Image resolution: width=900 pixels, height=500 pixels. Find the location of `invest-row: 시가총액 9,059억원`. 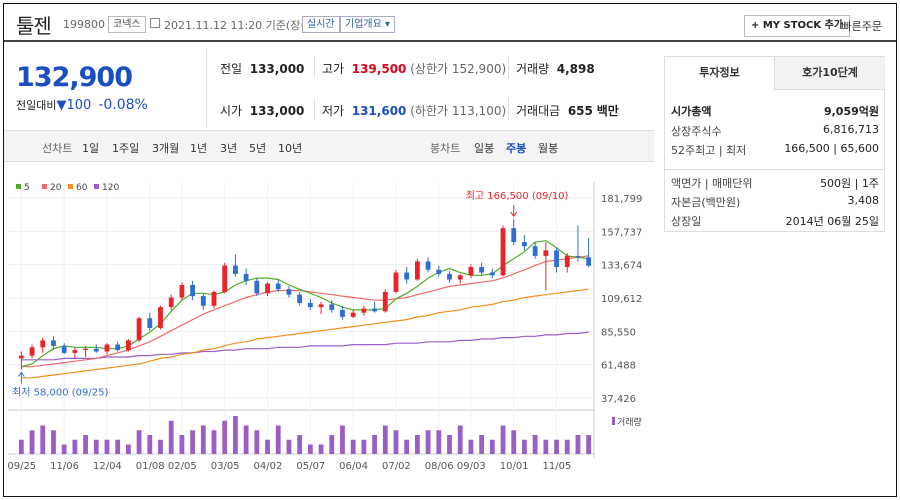

invest-row: 시가총액 9,059억원 is located at coordinates (775, 111).